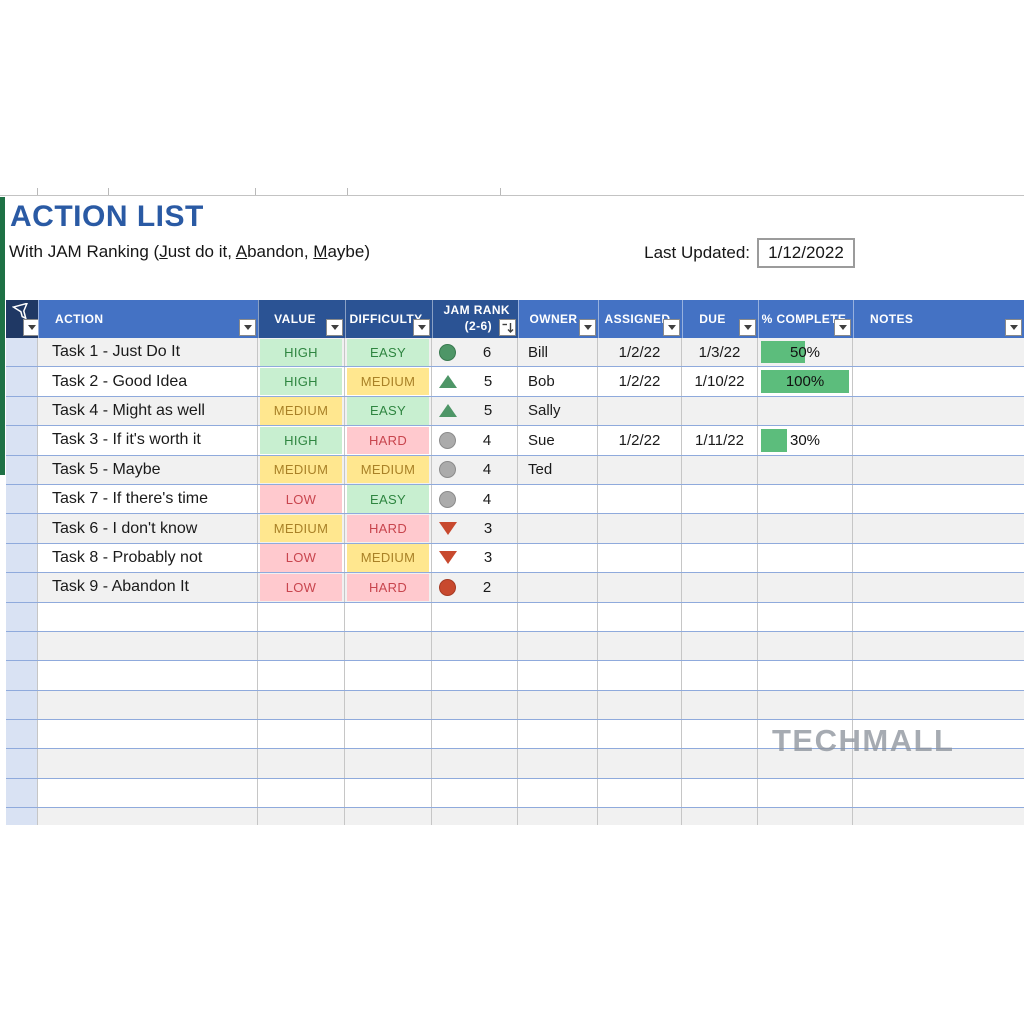 This screenshot has height=1024, width=1024. What do you see at coordinates (23, 319) in the screenshot?
I see `header-filter-cell` at bounding box center [23, 319].